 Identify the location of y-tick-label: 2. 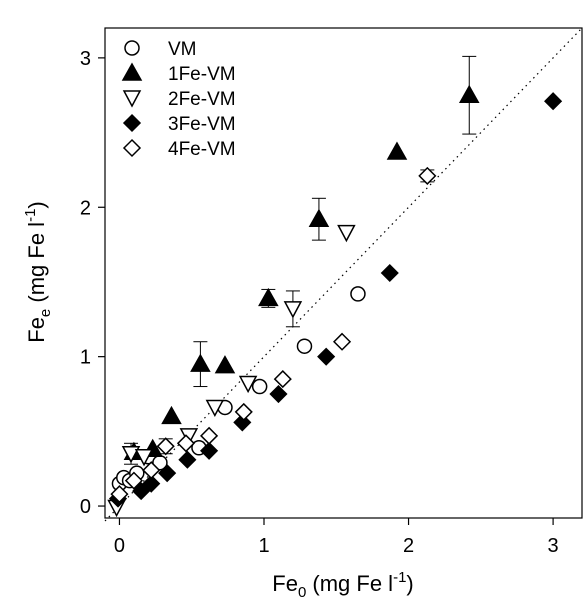
(85, 208).